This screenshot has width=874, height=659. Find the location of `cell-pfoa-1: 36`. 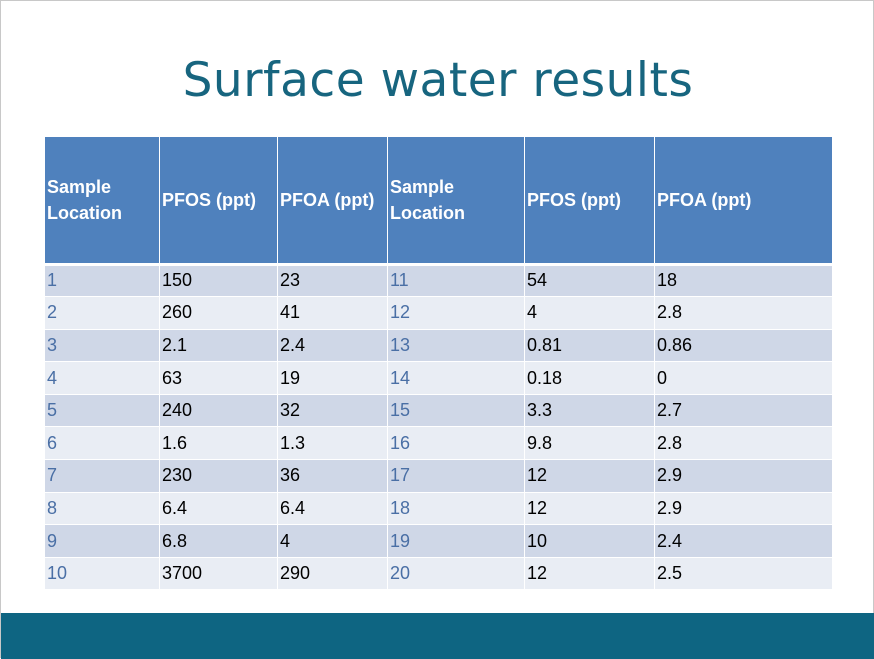

cell-pfoa-1: 36 is located at coordinates (332, 476).